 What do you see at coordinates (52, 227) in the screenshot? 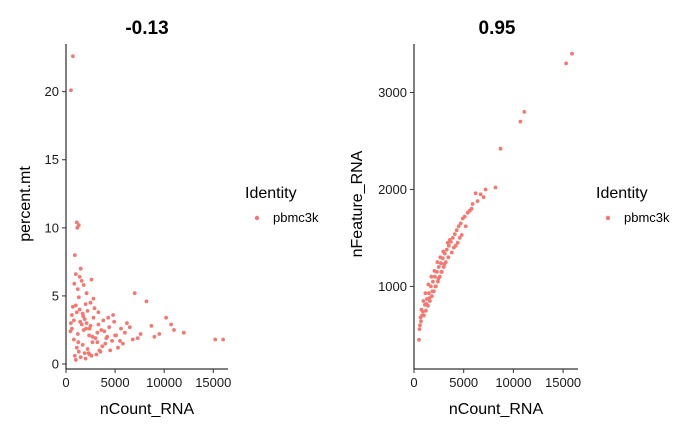
I see `y-tick-label: 10` at bounding box center [52, 227].